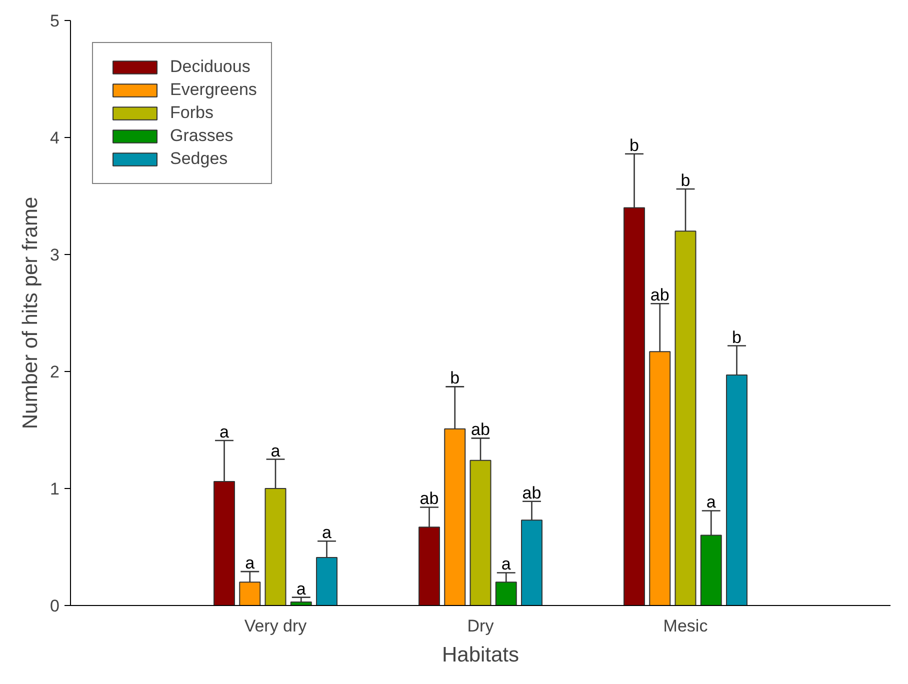 The width and height of the screenshot is (908, 684). What do you see at coordinates (199, 159) in the screenshot?
I see `legend-label: Sedges` at bounding box center [199, 159].